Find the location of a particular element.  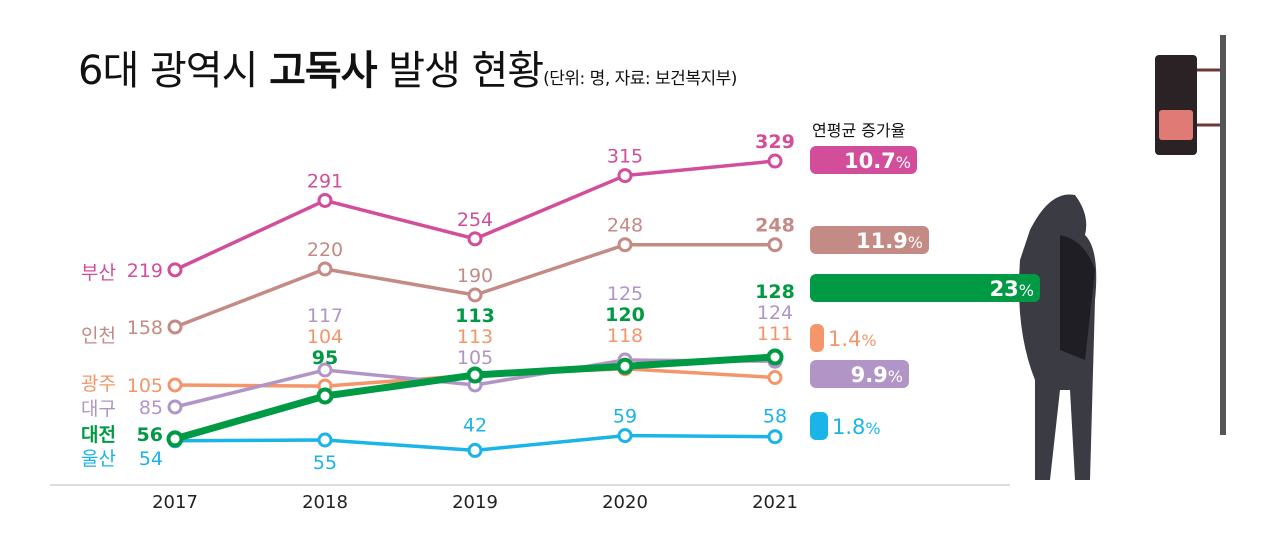

series-울산: 54 55 42 59 58 울산 is located at coordinates (434, 440).